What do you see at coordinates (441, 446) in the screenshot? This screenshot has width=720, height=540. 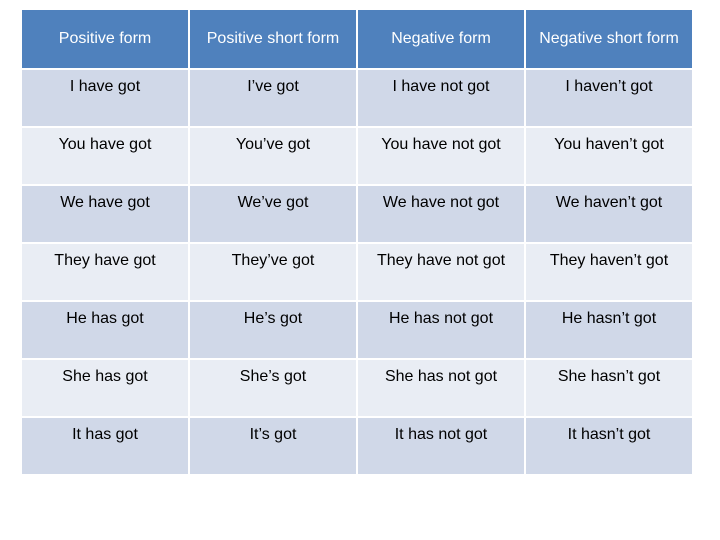 I see `table-cell: It has not got` at bounding box center [441, 446].